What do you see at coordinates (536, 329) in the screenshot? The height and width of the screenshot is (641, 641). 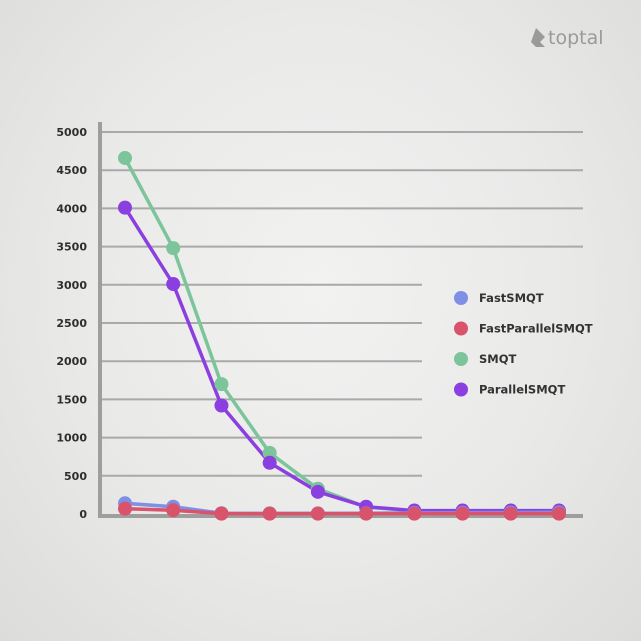 I see `legend-label: FastParallelSMQT` at bounding box center [536, 329].